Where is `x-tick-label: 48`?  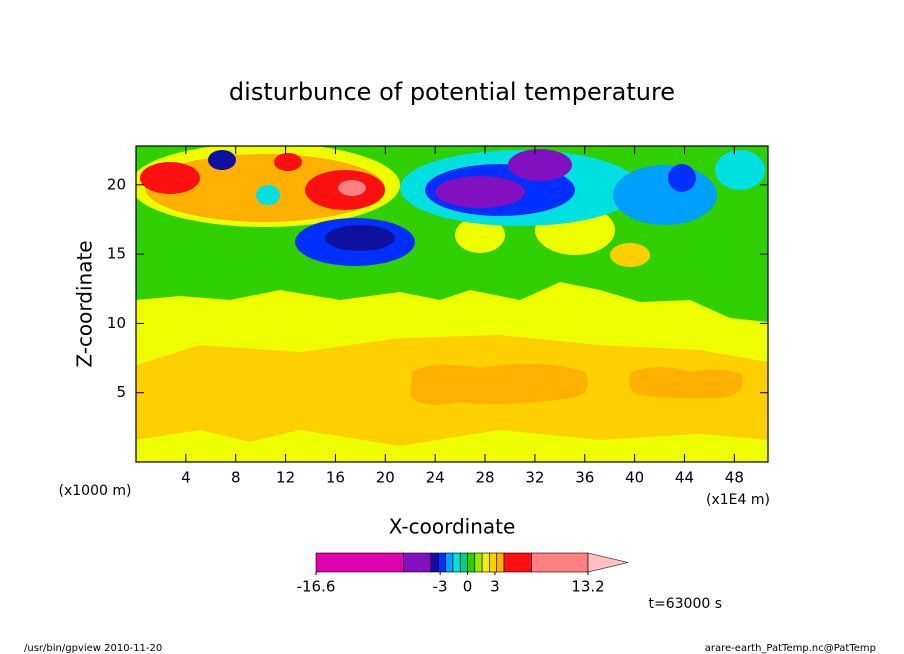
x-tick-label: 48 is located at coordinates (734, 478).